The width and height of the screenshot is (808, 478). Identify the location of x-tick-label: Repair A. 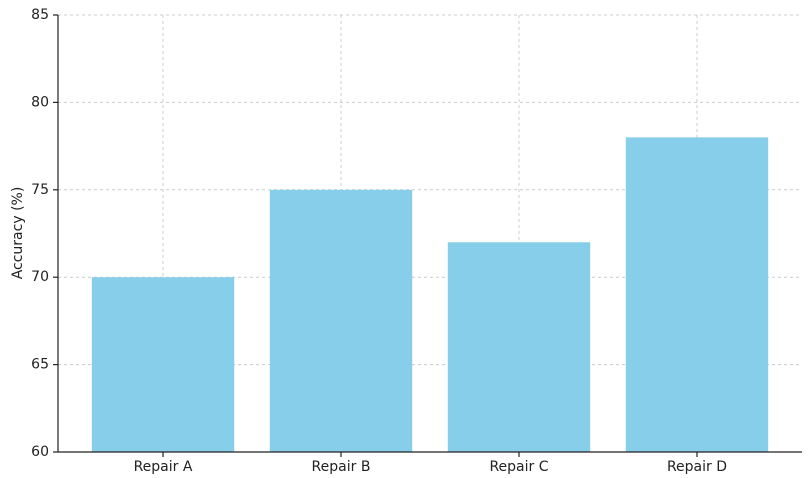
(163, 467).